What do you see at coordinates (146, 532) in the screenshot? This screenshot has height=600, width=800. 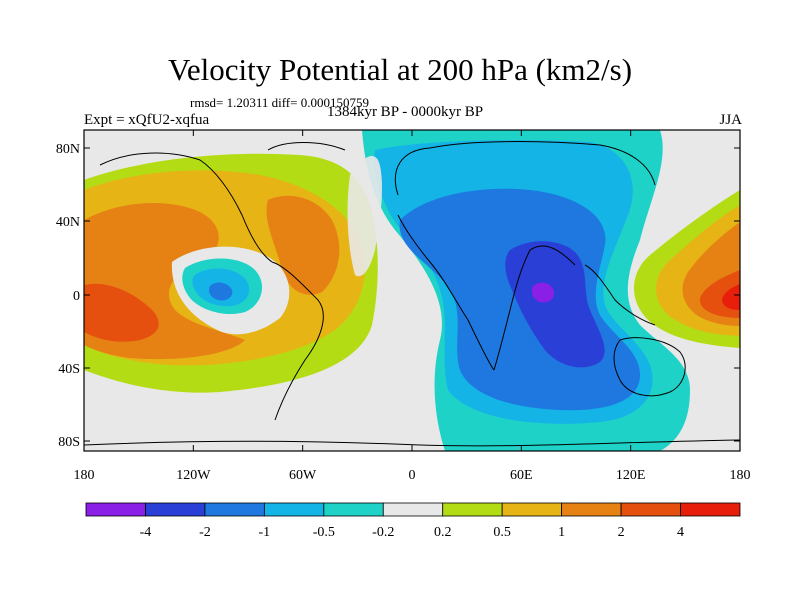 I see `colorbar-label: -4` at bounding box center [146, 532].